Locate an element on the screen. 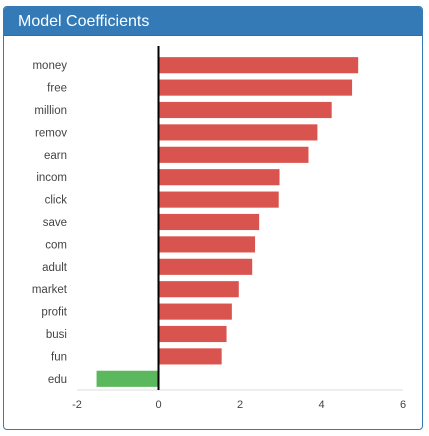  x-tick-label: 0 is located at coordinates (158, 405).